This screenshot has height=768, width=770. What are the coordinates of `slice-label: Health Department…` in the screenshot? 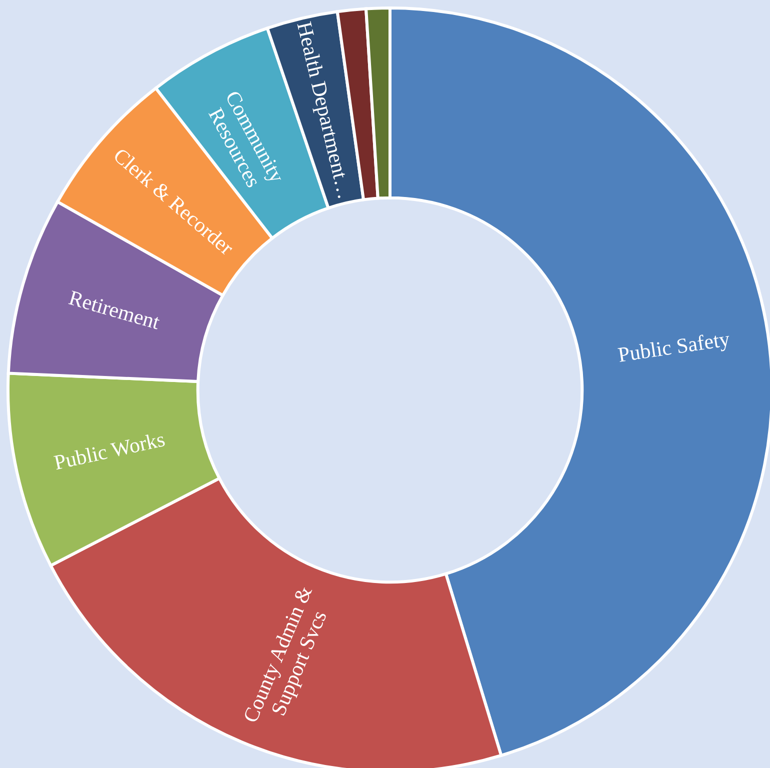 It's located at (325, 110).